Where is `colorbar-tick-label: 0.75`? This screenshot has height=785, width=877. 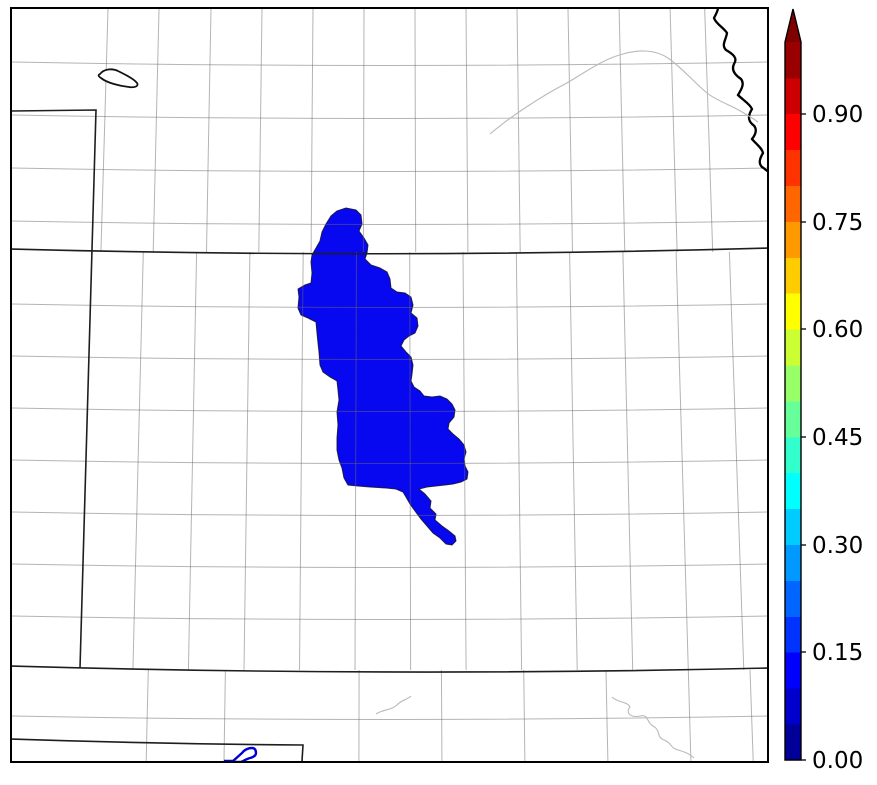
colorbar-tick-label: 0.75 is located at coordinates (837, 223).